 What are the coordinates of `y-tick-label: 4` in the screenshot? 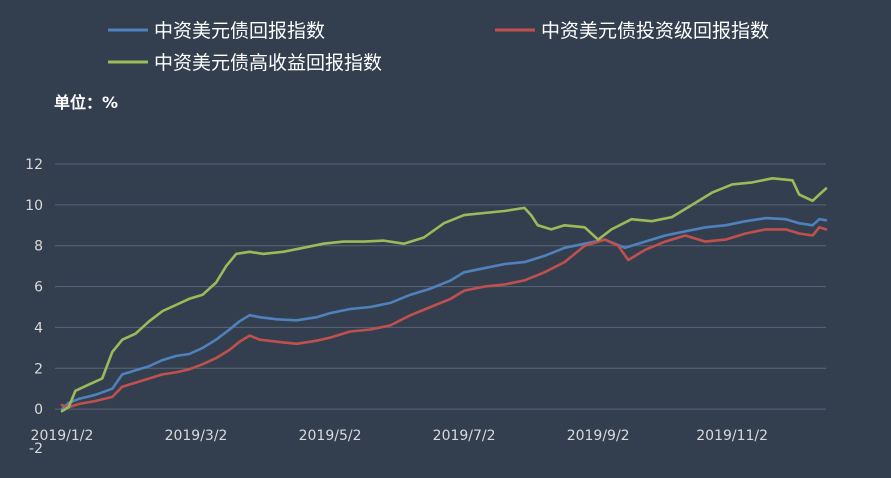 It's located at (38, 328).